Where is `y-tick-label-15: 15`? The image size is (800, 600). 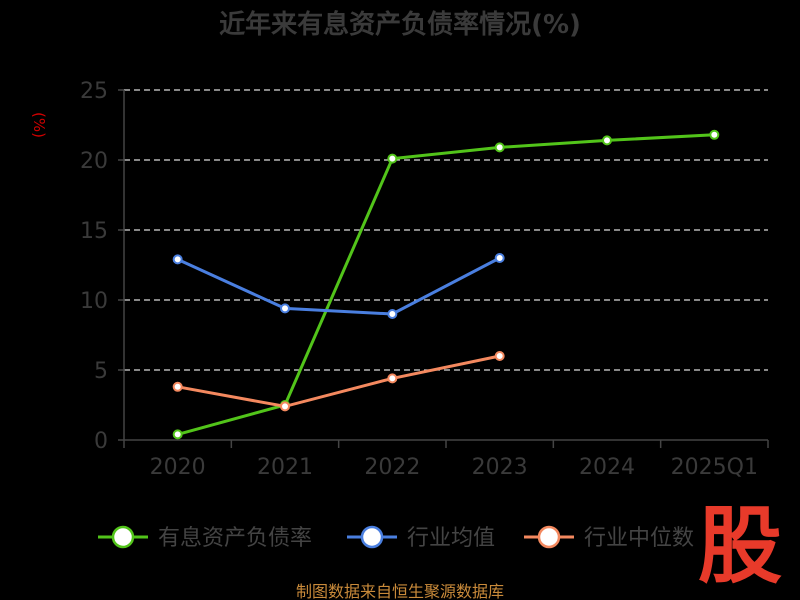 y-tick-label-15: 15 is located at coordinates (94, 231).